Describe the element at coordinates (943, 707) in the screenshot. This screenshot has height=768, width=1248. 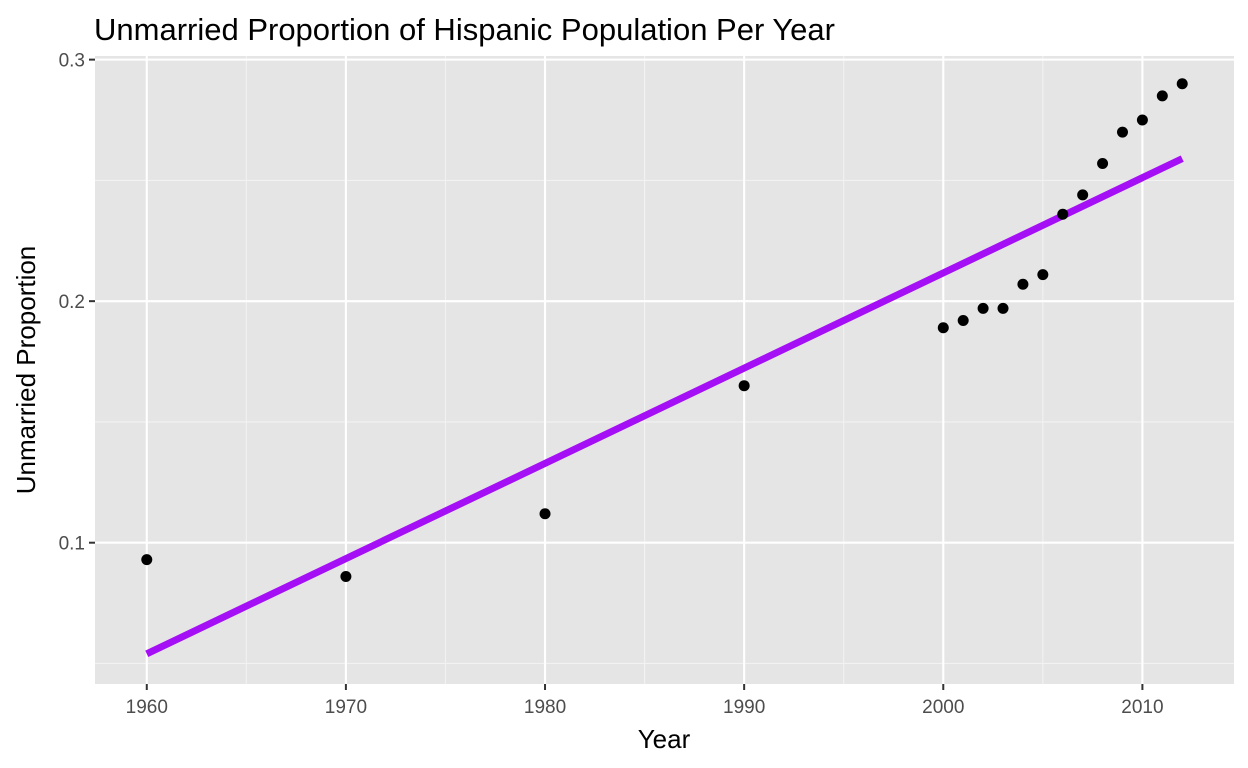
I see `x-tick-label-4: 2000` at that location.